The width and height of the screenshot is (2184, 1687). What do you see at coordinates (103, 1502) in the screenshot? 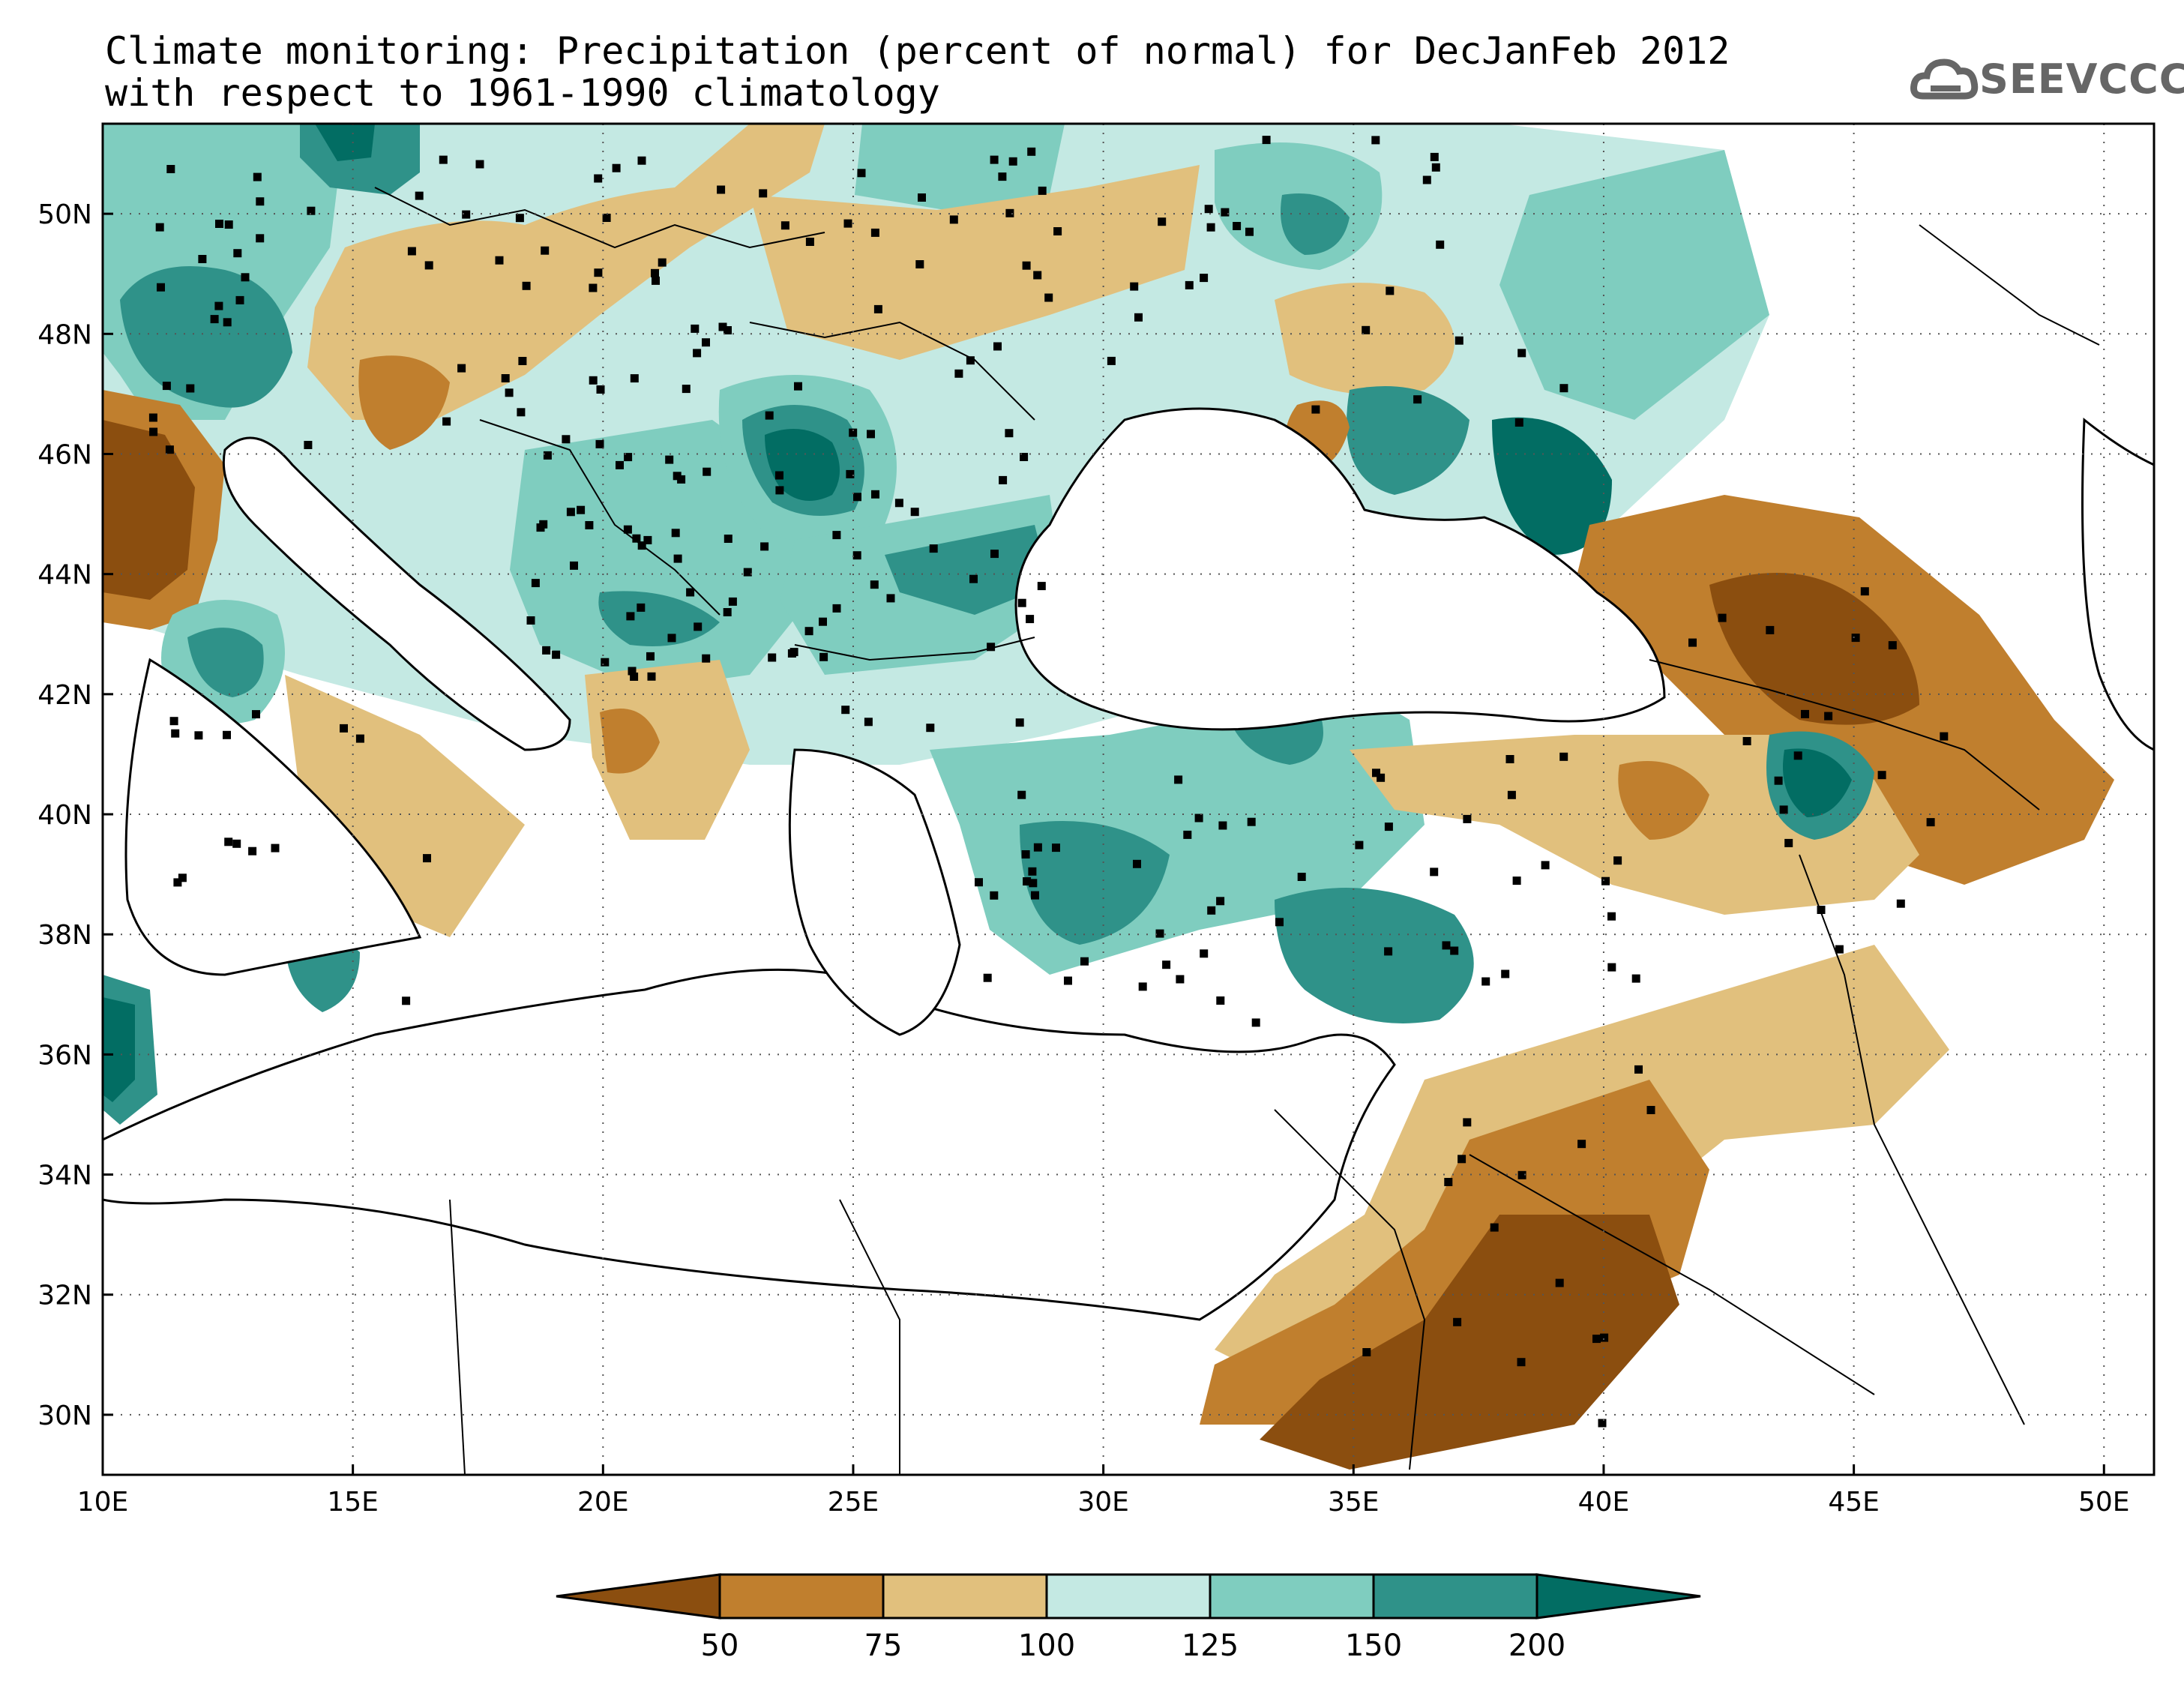
I see `lon-tick-label: 10E` at bounding box center [103, 1502].